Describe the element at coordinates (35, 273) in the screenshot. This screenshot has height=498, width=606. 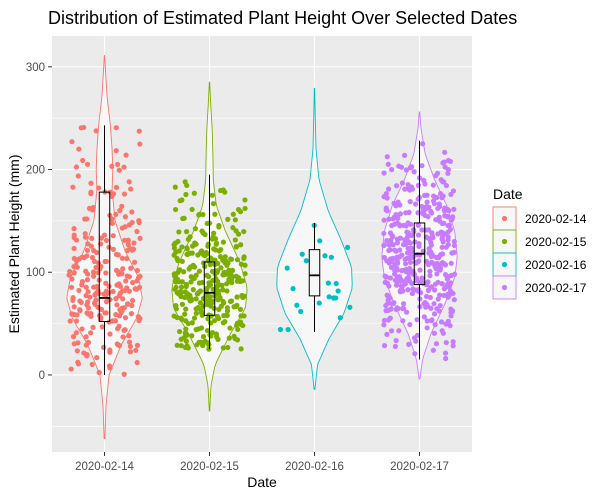
I see `y-tick-label: 100` at that location.